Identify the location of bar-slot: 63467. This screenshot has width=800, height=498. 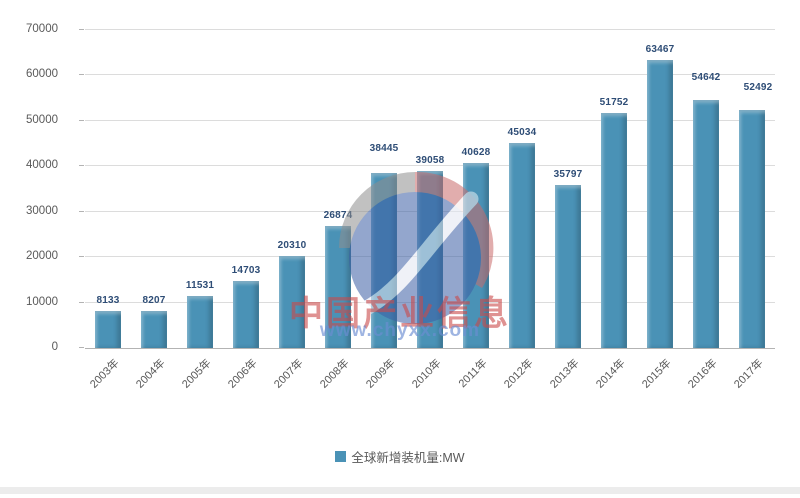
(660, 189).